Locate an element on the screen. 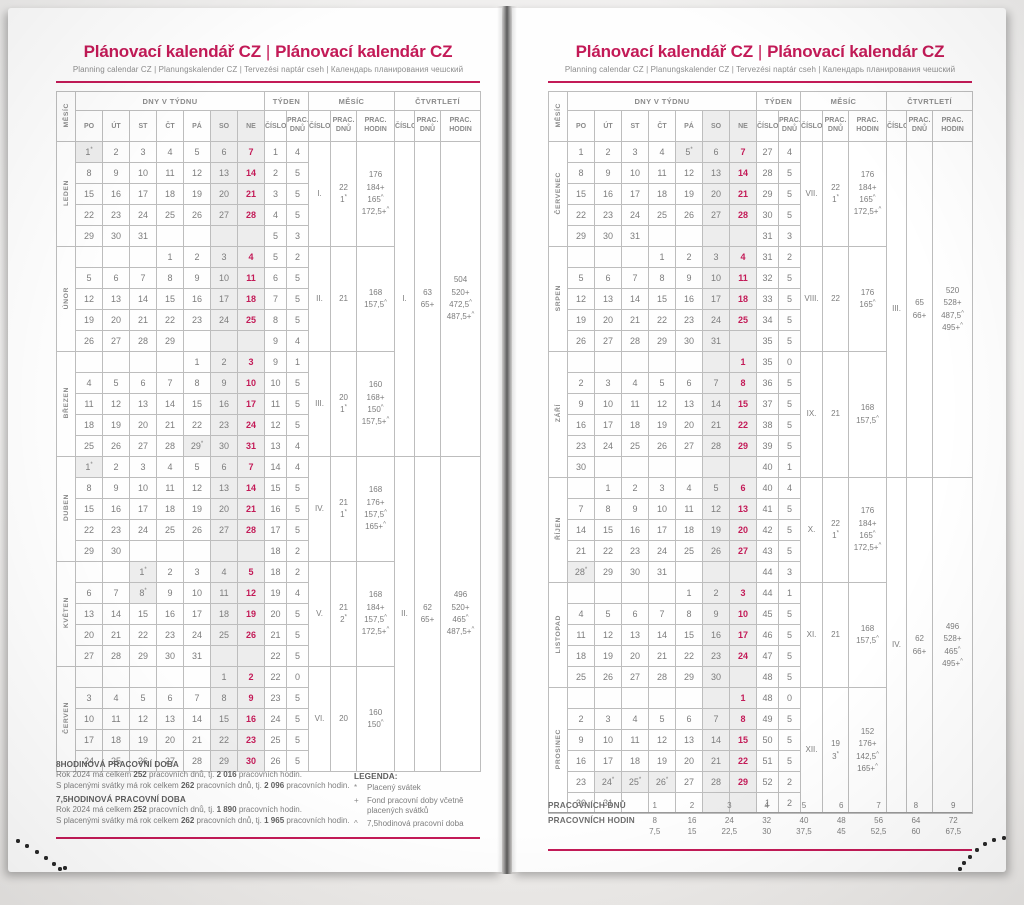  day-cell: 15 is located at coordinates (143, 614).